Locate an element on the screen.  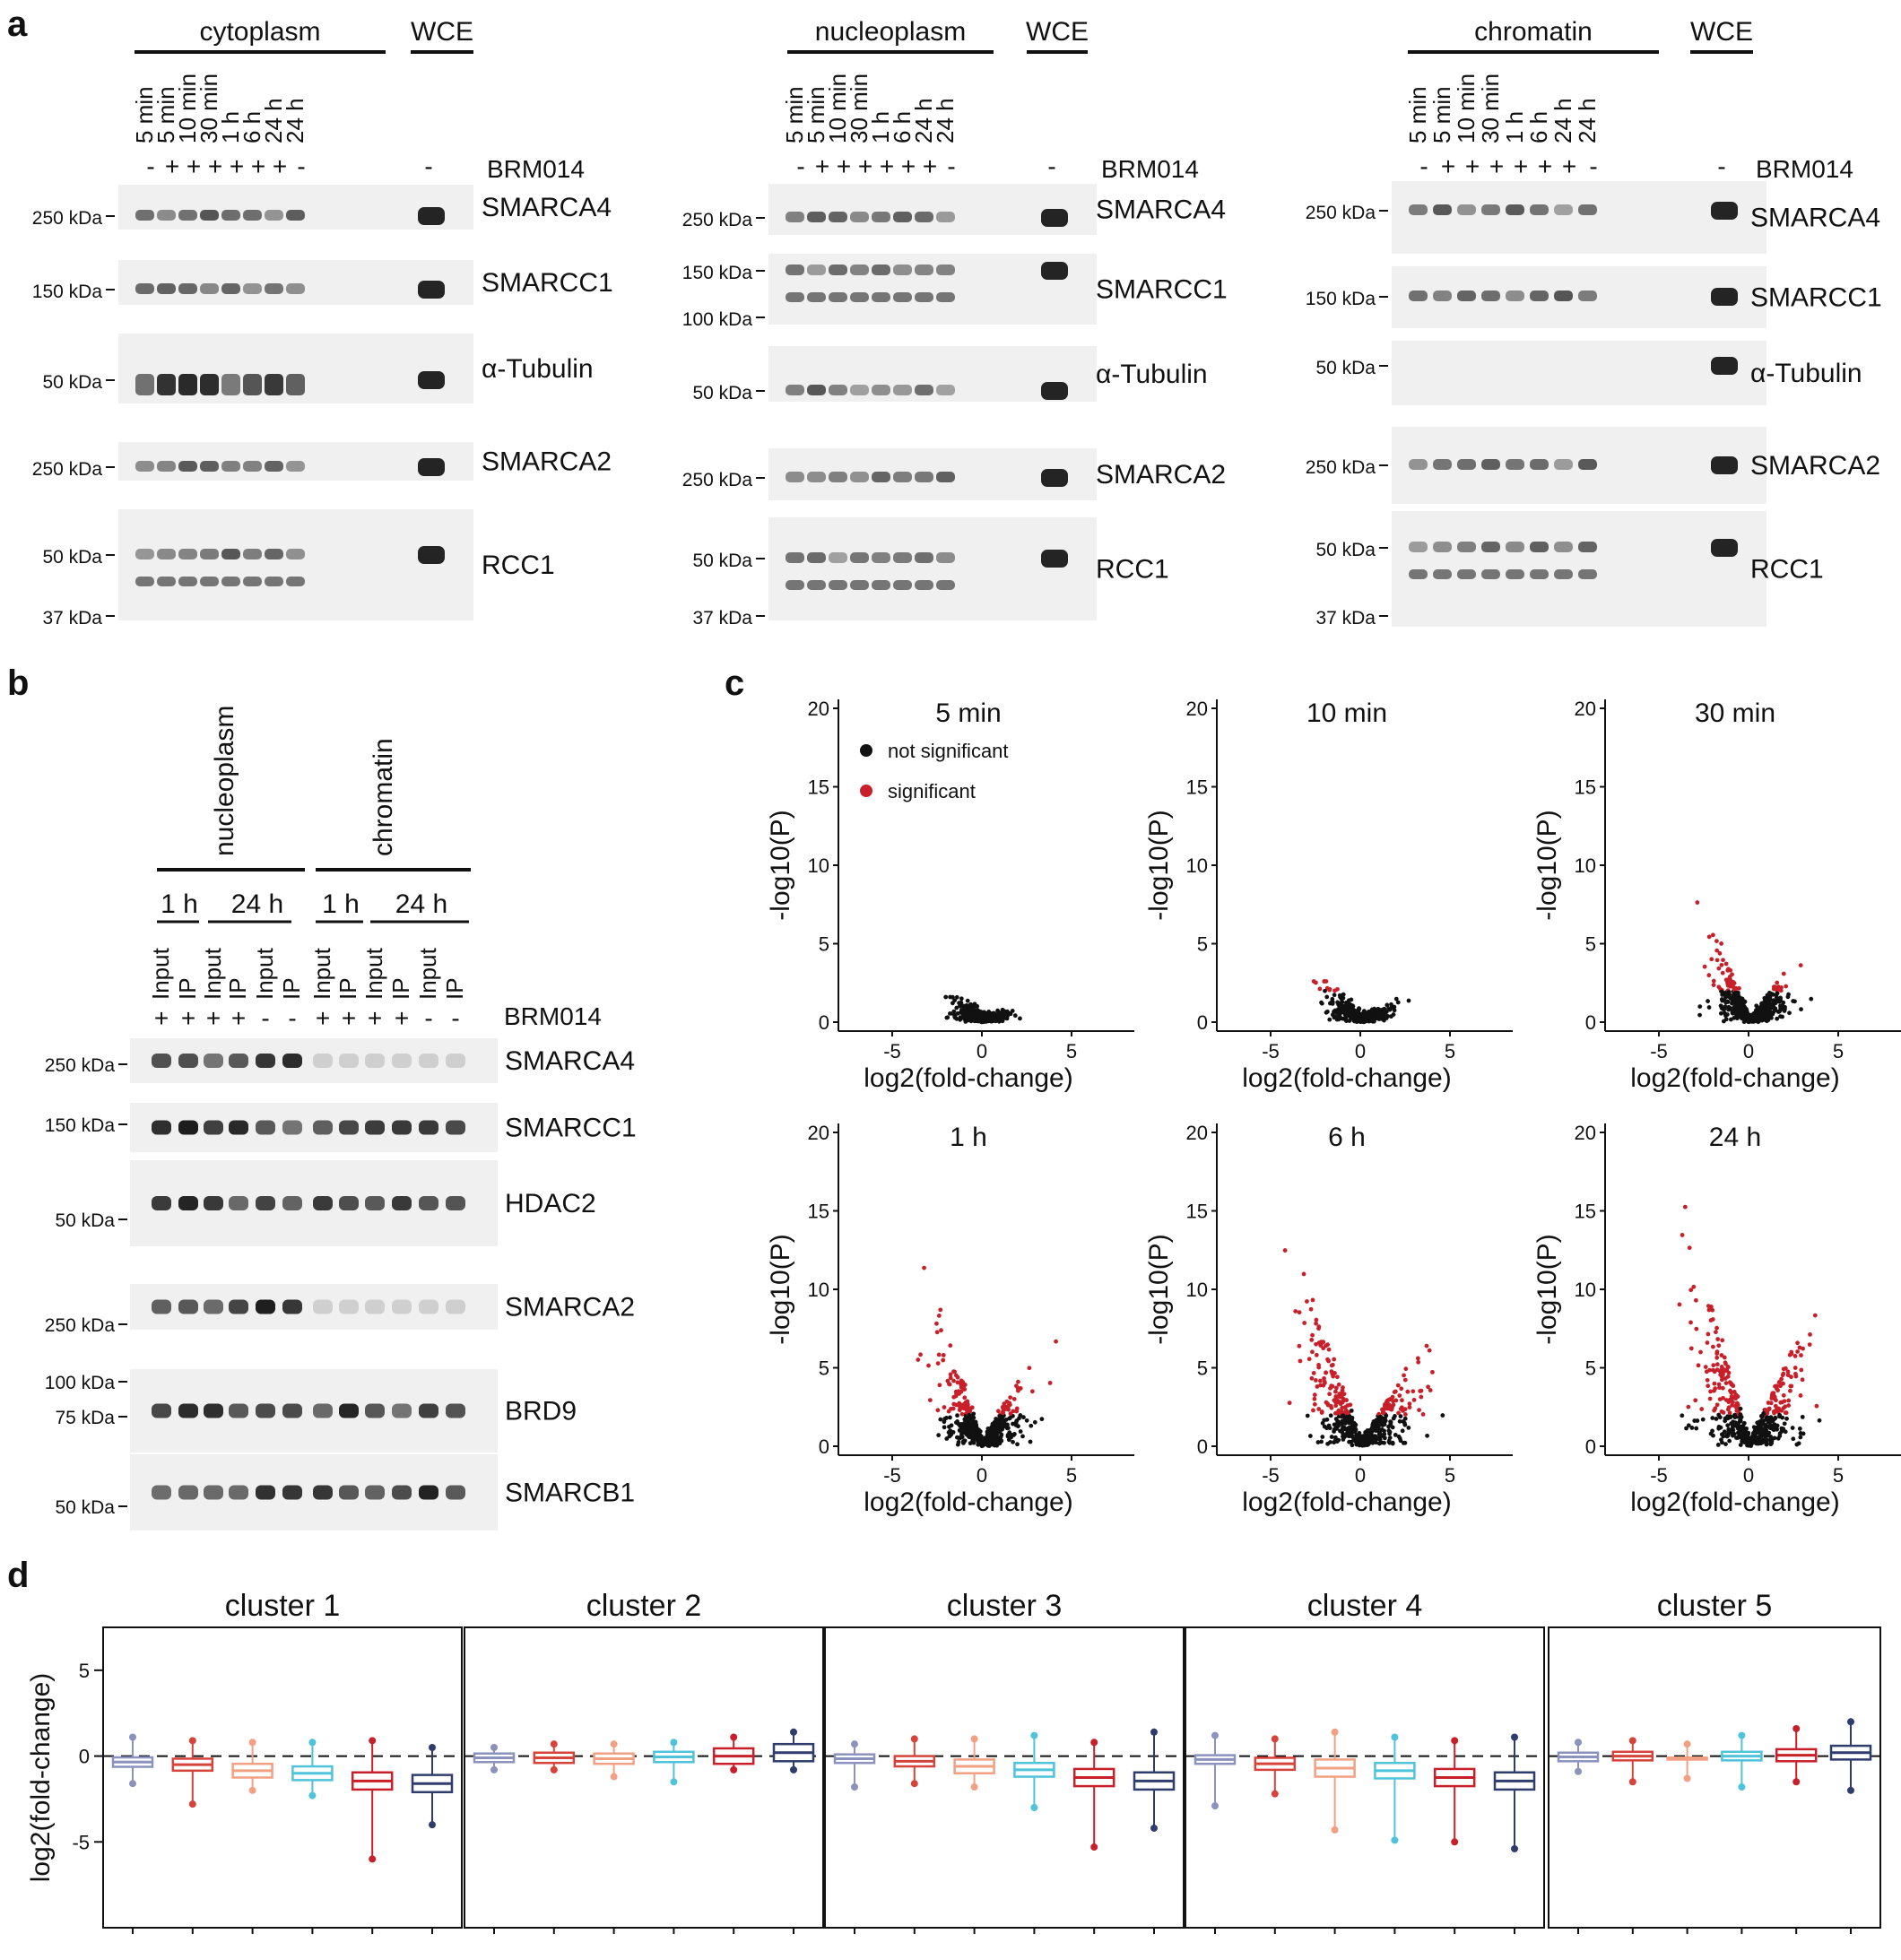
blot-SMARCA2: 250 kDa SMARCA2 is located at coordinates (322, 461).